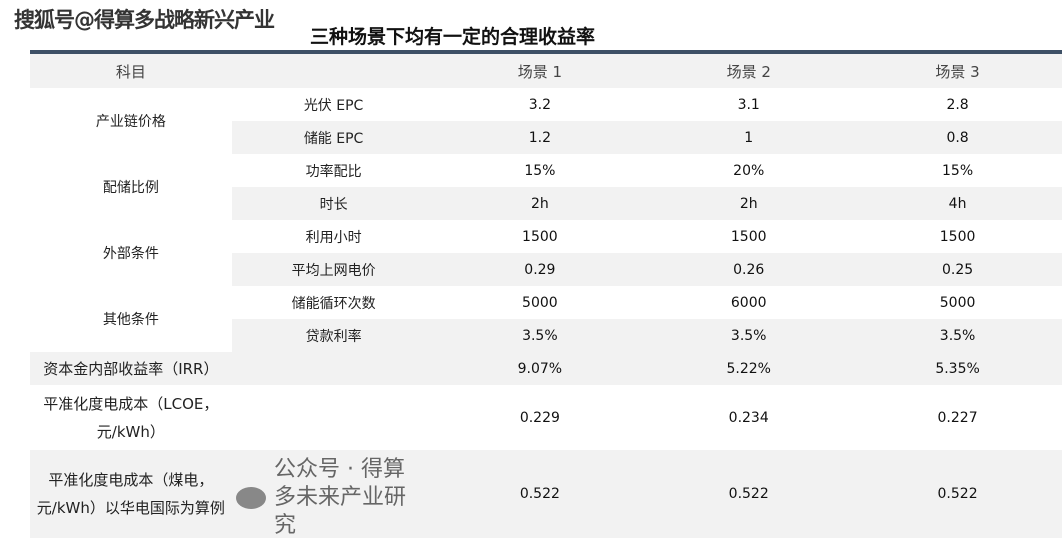 This screenshot has height=540, width=1062. I want to click on cell-value: 9.07%, so click(540, 368).